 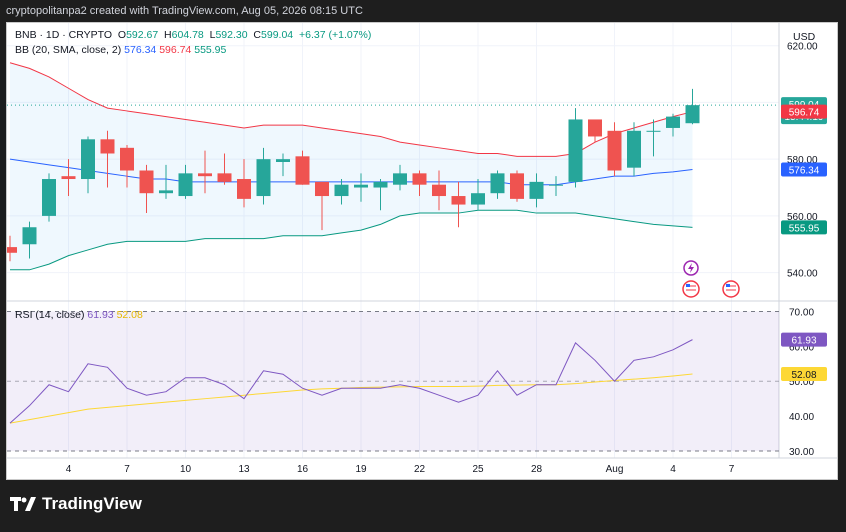 I want to click on time-tick-label: 25, so click(x=478, y=469).